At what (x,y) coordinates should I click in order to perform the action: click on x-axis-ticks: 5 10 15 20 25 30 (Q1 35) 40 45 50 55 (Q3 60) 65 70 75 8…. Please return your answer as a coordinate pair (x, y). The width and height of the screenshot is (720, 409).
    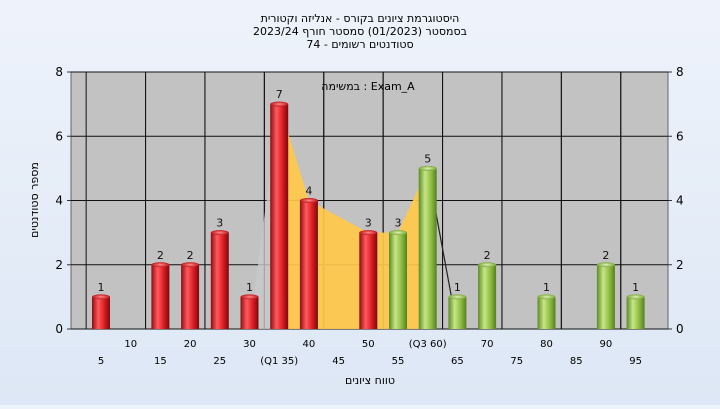
    Looking at the image, I should click on (370, 353).